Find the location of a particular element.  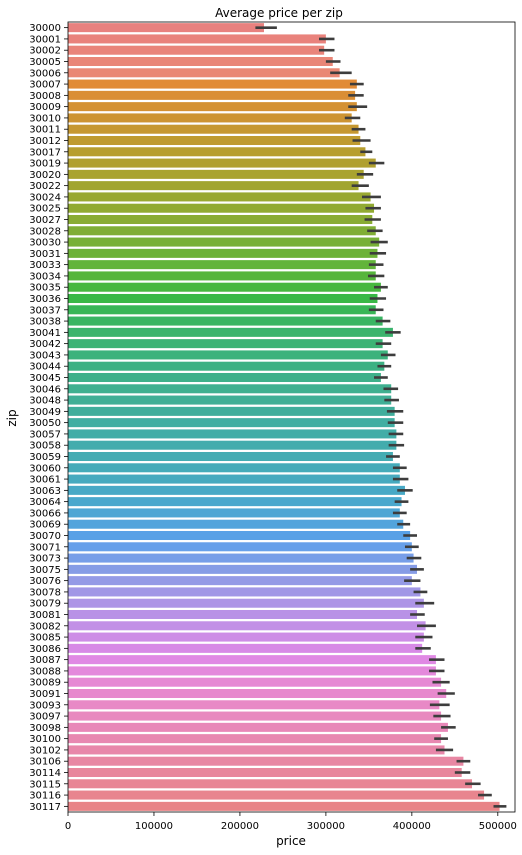

y-tick-label: 30036 is located at coordinates (45, 299).